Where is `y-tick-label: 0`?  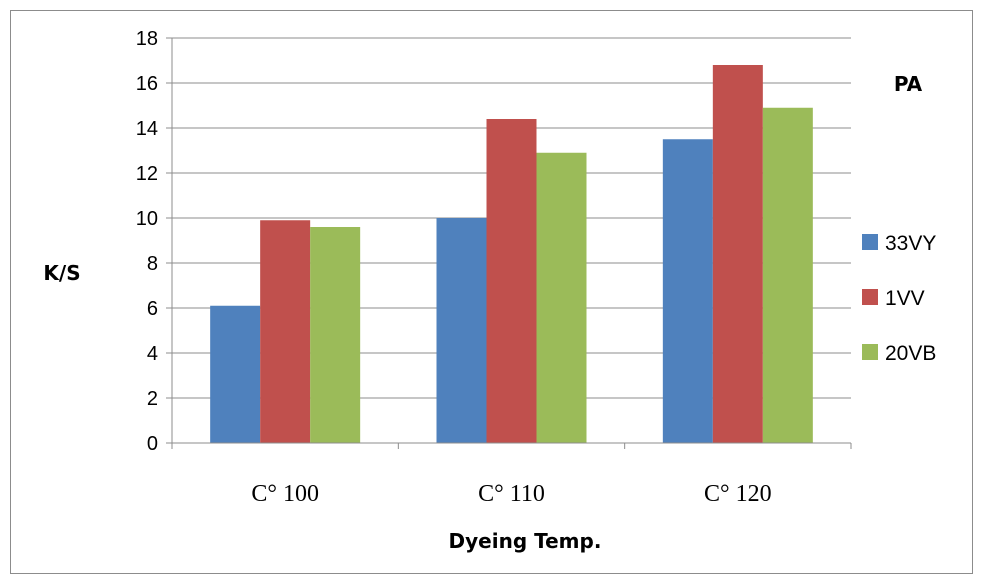
y-tick-label: 0 is located at coordinates (152, 444).